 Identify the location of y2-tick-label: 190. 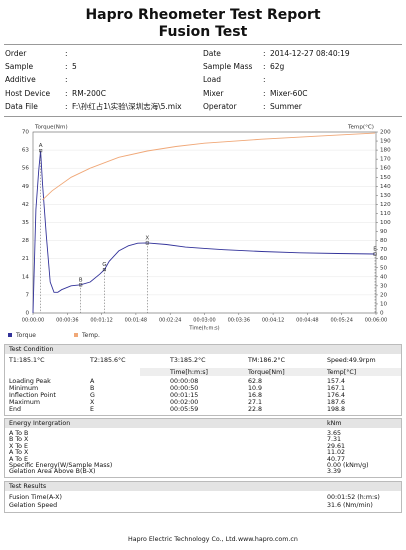
(385, 142).